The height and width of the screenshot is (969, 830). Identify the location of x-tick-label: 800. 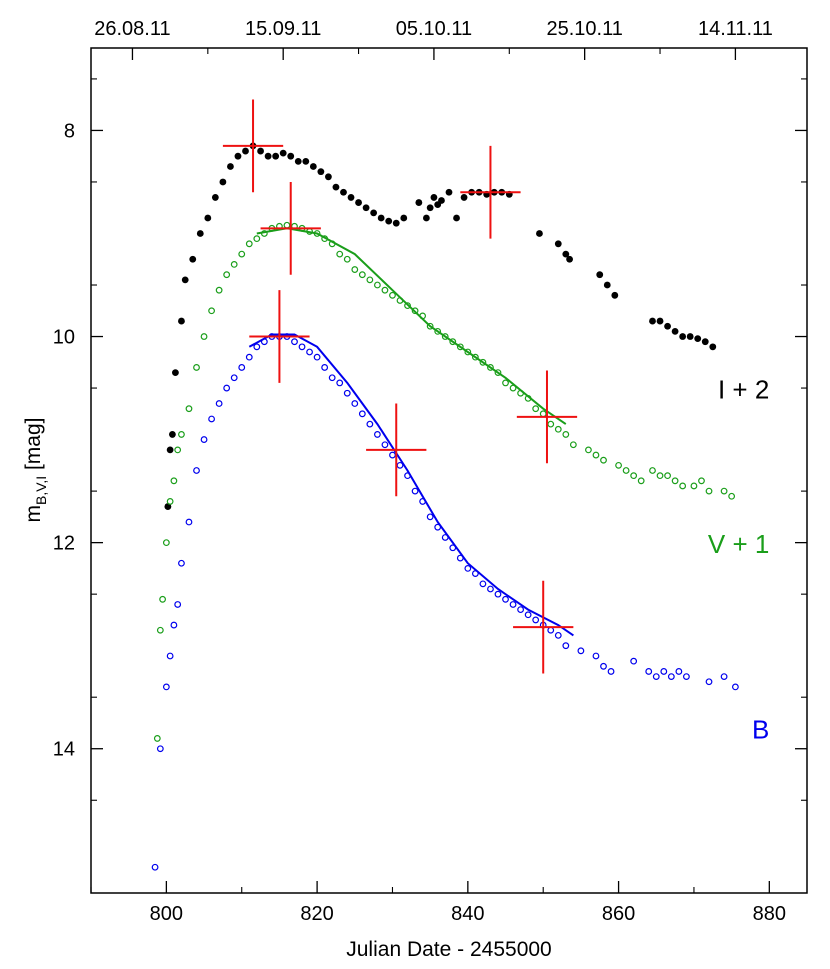
(166, 914).